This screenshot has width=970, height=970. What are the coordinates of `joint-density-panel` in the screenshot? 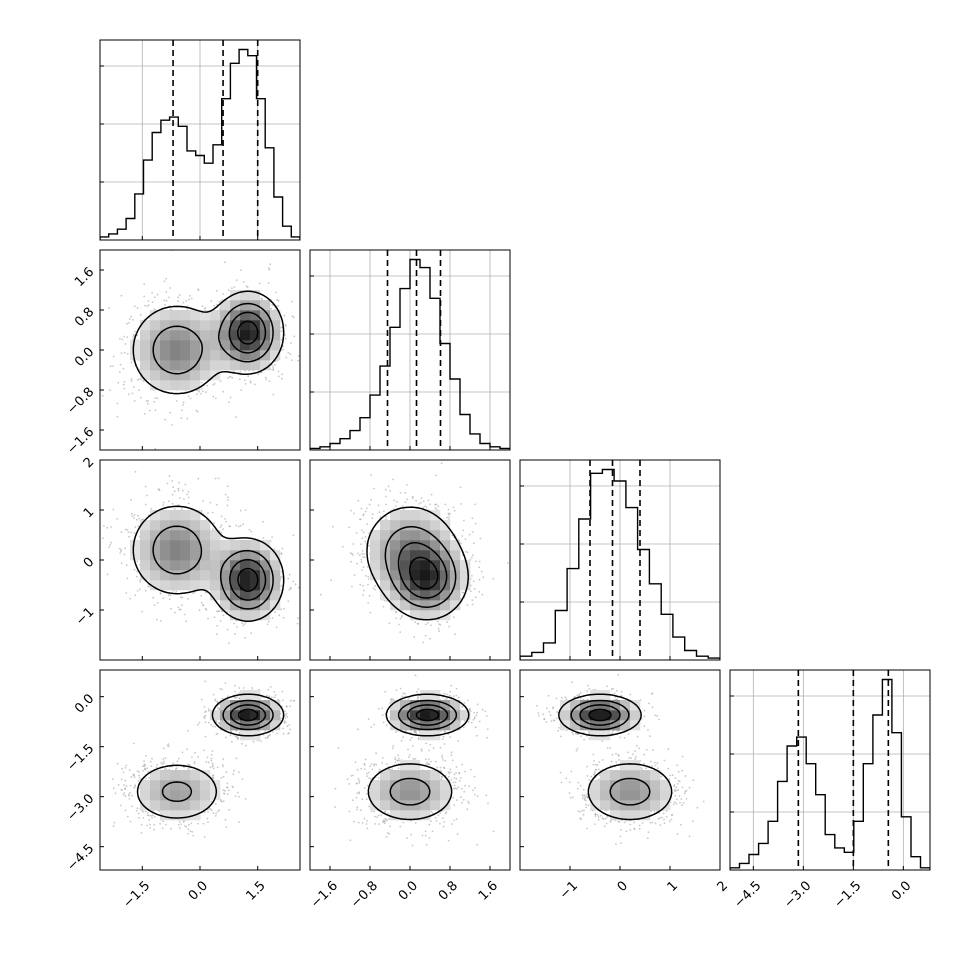 It's located at (410, 560).